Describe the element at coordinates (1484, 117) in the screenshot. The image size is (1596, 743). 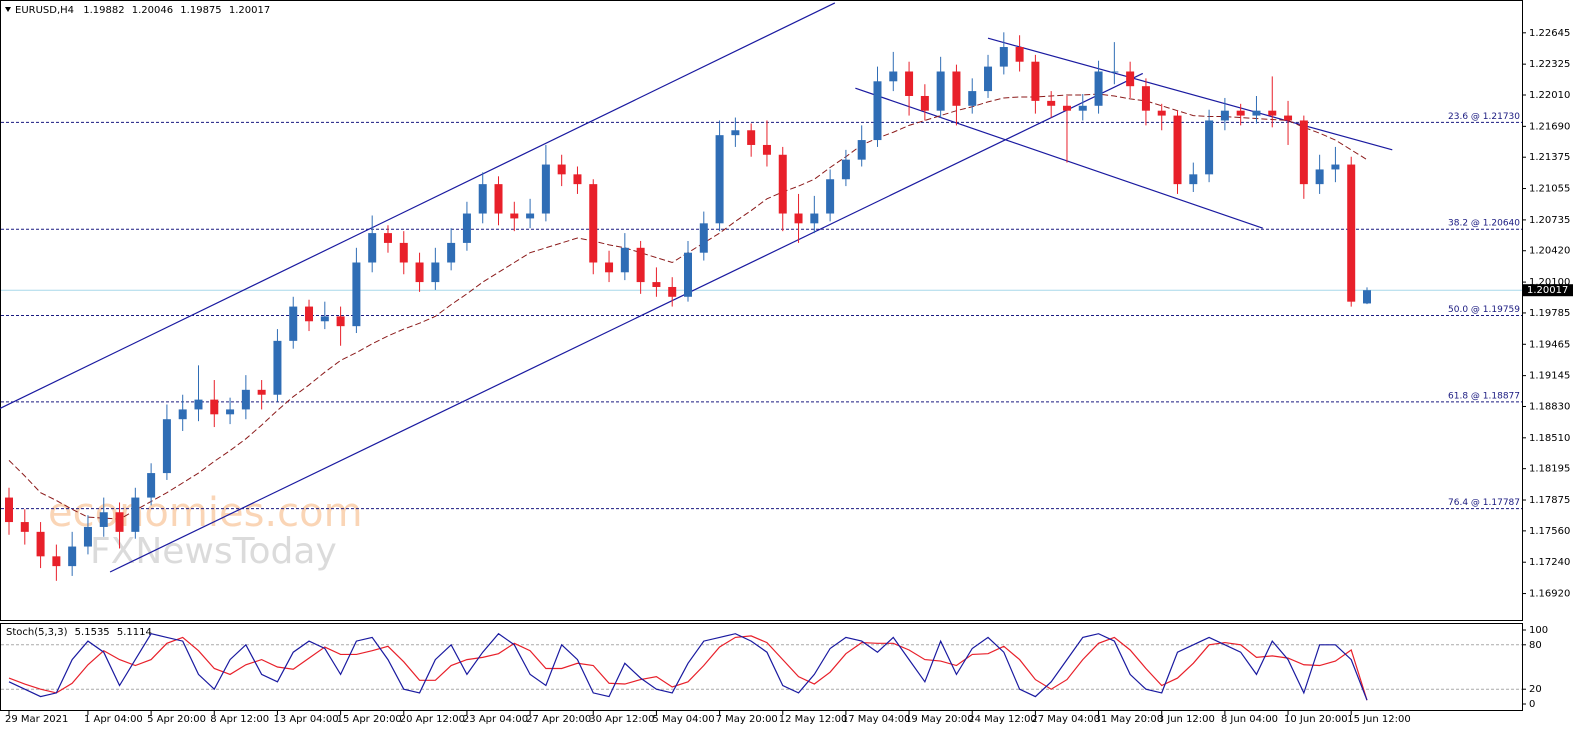
I see `fib-label: 23.6 @ 1.21730` at that location.